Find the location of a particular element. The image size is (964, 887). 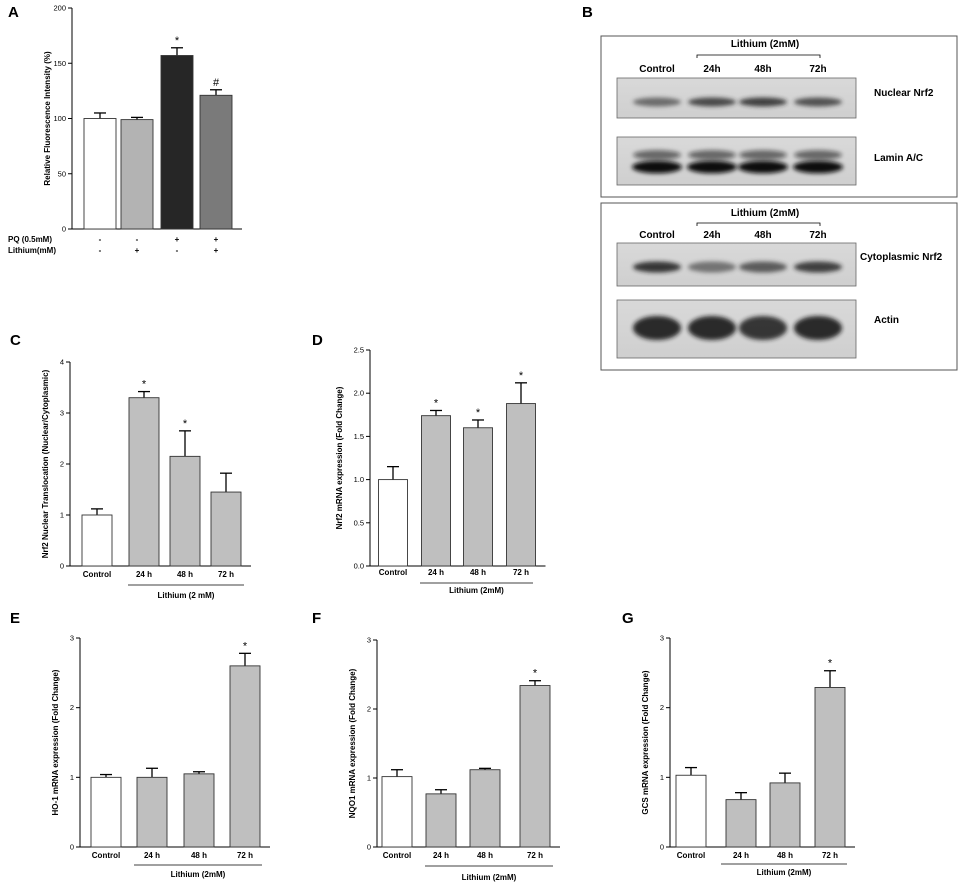

group-label: Lithium (2 mM) is located at coordinates (186, 595).